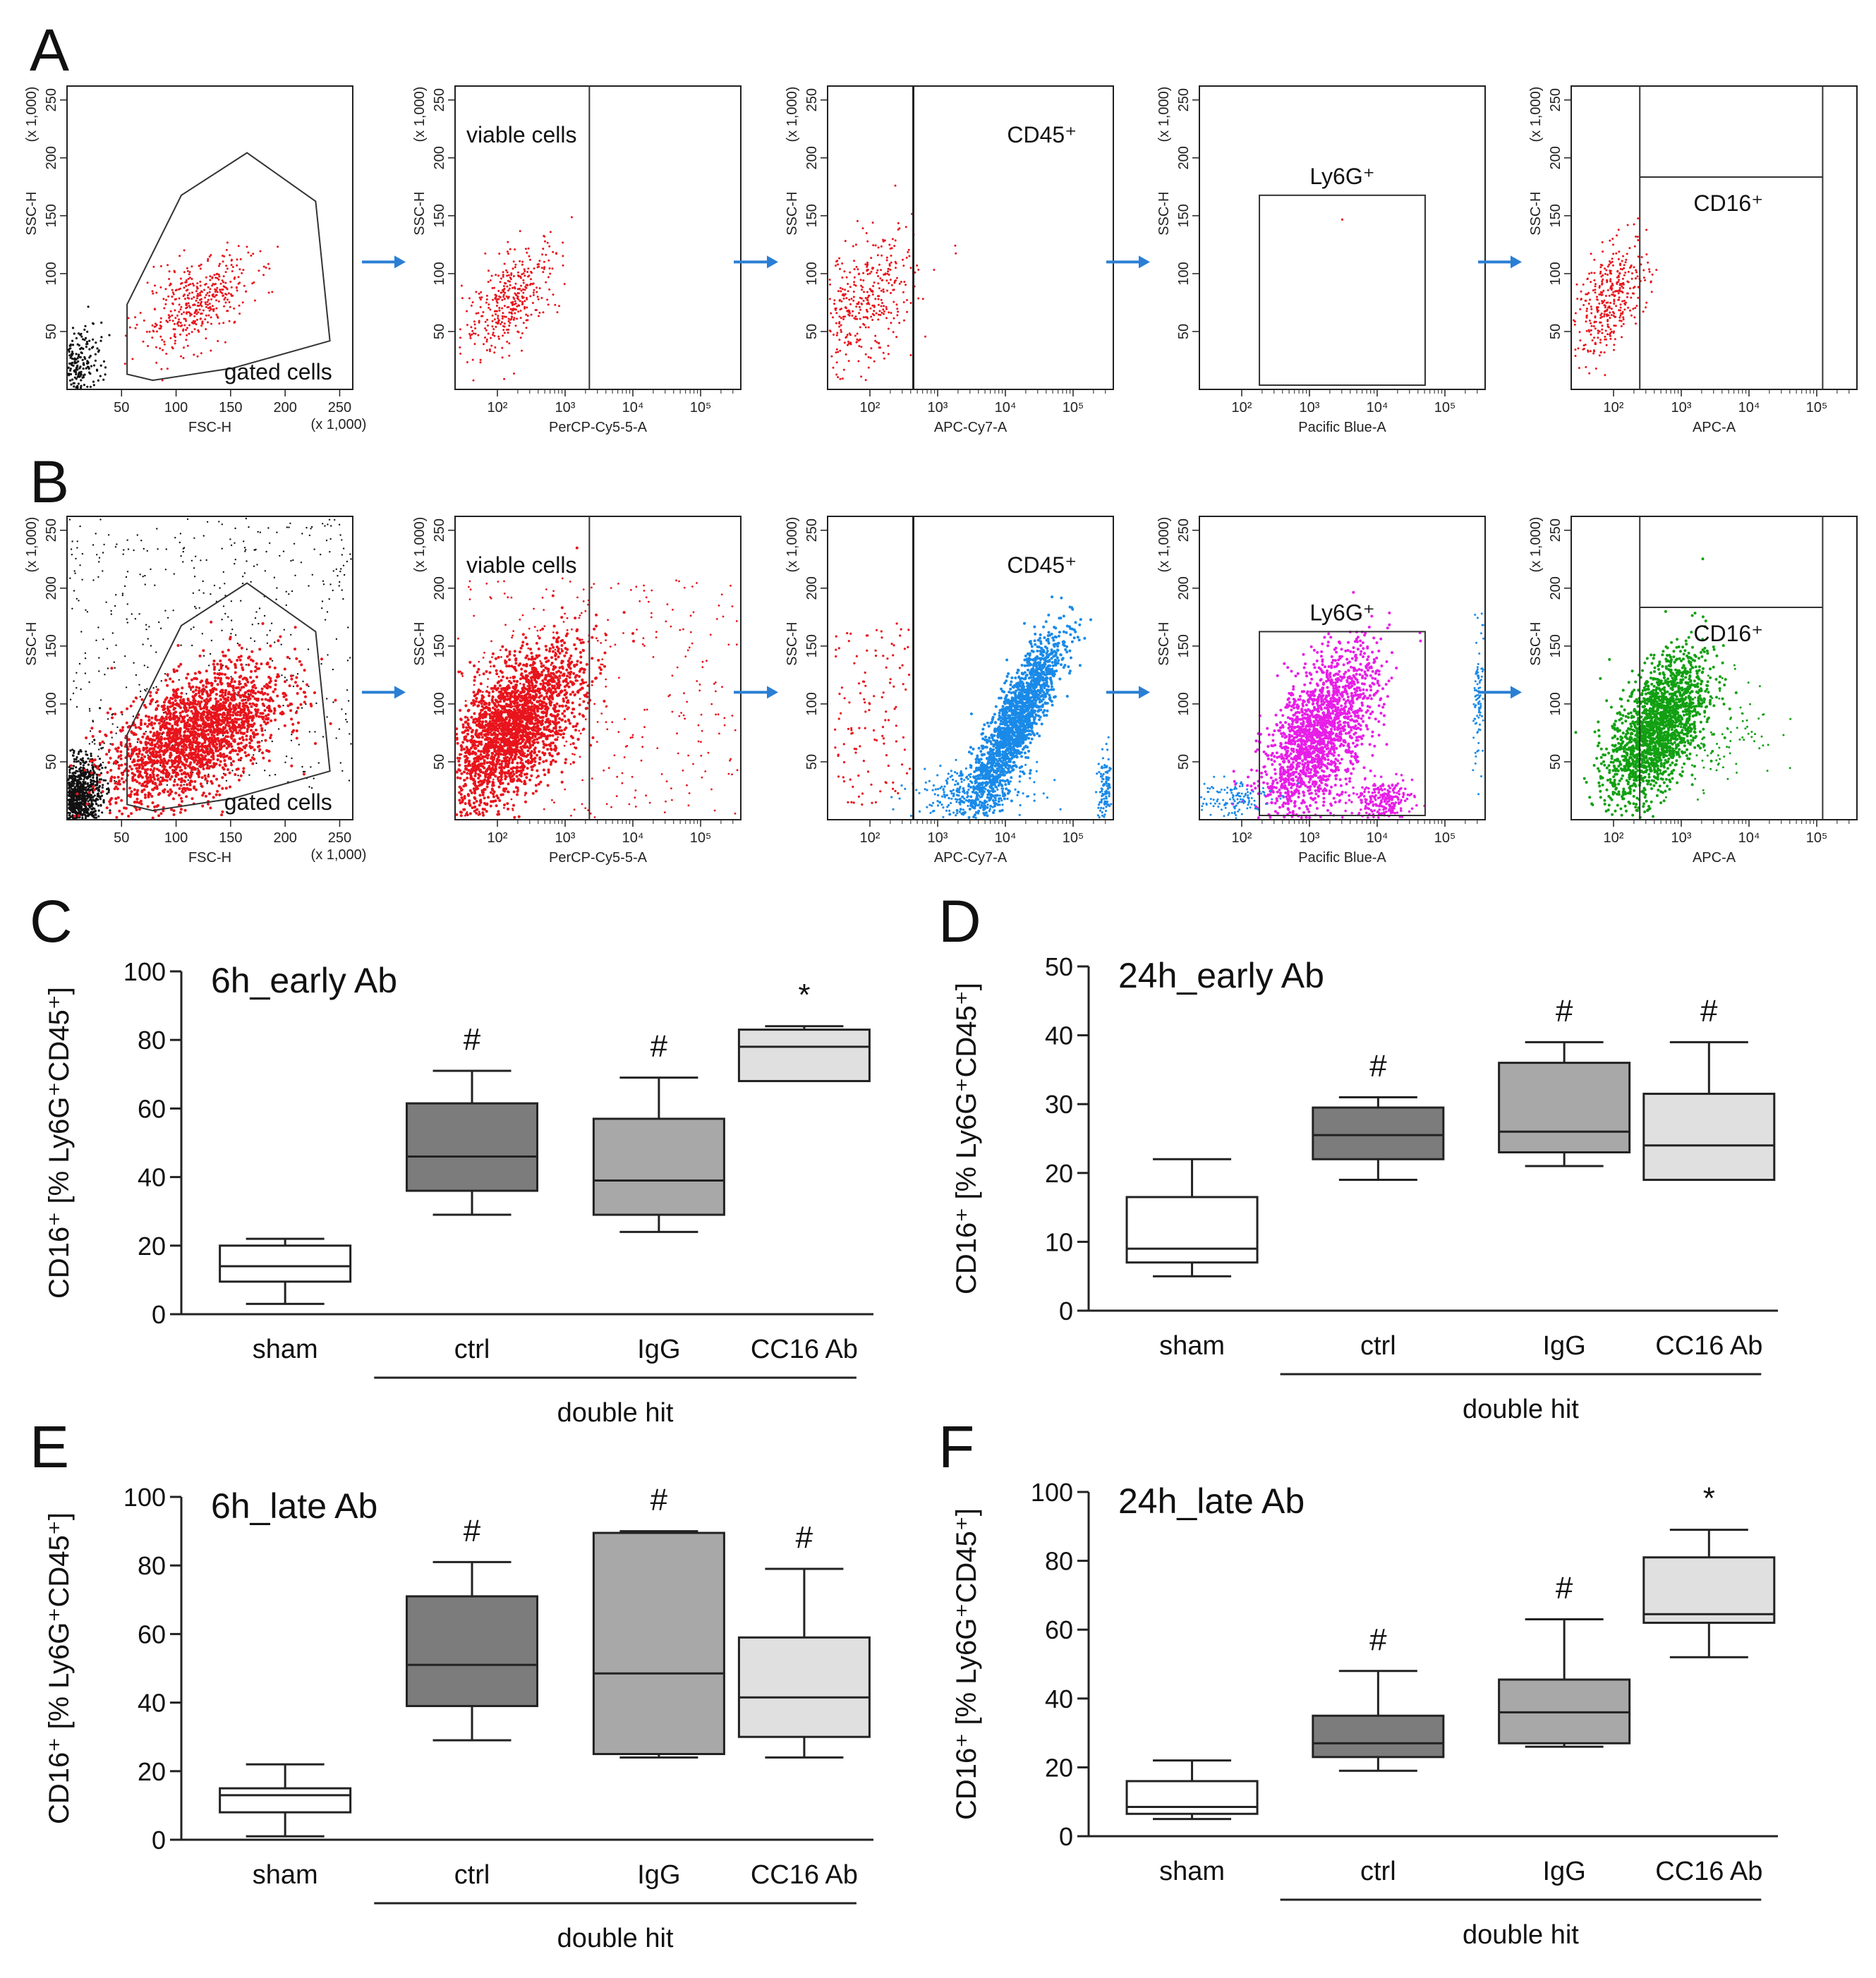 The height and width of the screenshot is (1978, 1876). What do you see at coordinates (176, 407) in the screenshot?
I see `x-tick-label: 100` at bounding box center [176, 407].